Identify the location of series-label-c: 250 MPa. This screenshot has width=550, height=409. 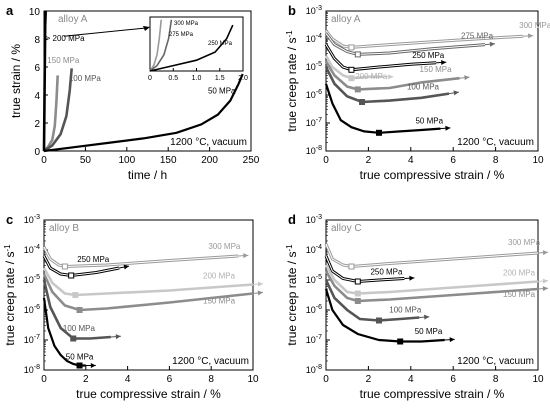
(93, 259).